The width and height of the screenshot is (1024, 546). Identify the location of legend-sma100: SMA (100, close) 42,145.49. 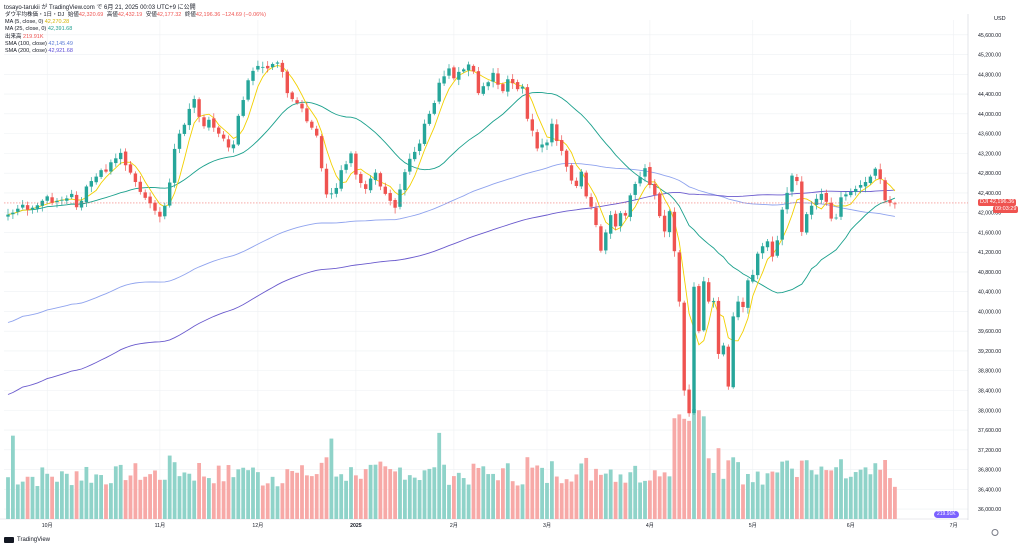
(135, 44).